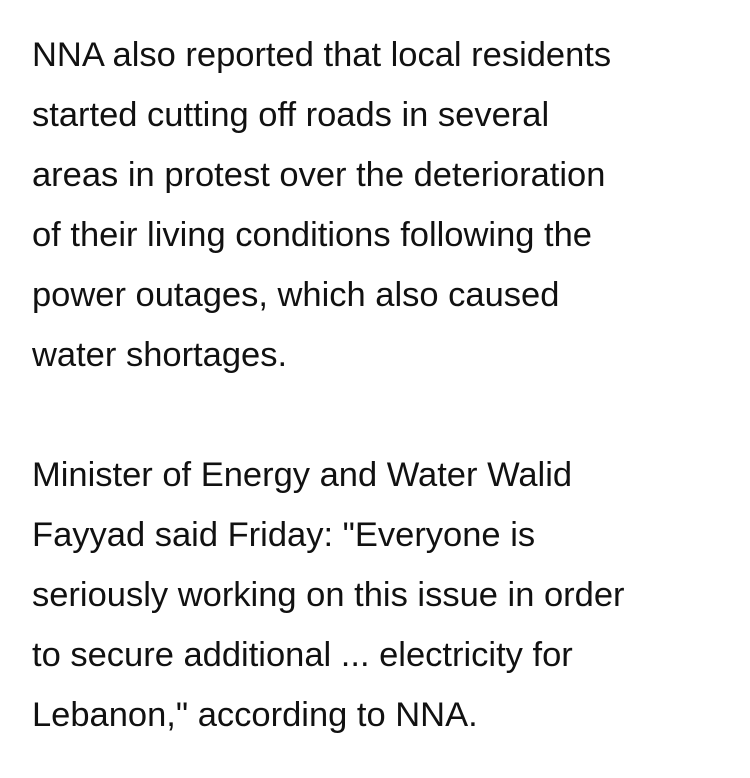  Describe the element at coordinates (322, 55) in the screenshot. I see `text-line: NNA also reported that local residents` at that location.